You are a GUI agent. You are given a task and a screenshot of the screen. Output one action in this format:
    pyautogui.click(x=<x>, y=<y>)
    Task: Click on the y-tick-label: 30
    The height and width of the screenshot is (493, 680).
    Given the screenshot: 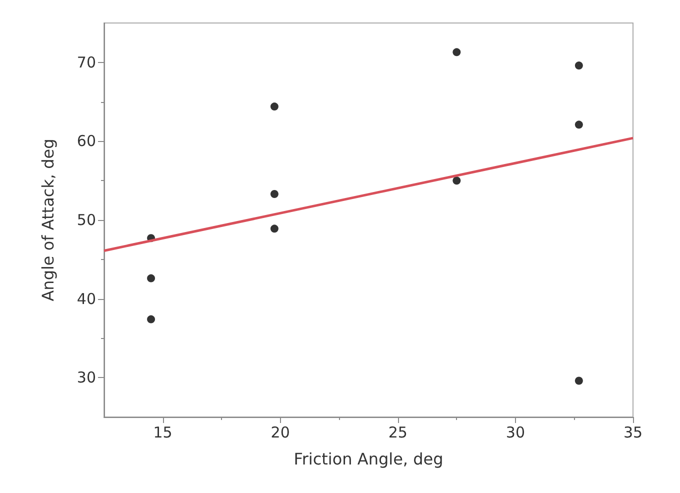 What is the action you would take?
    pyautogui.click(x=86, y=377)
    